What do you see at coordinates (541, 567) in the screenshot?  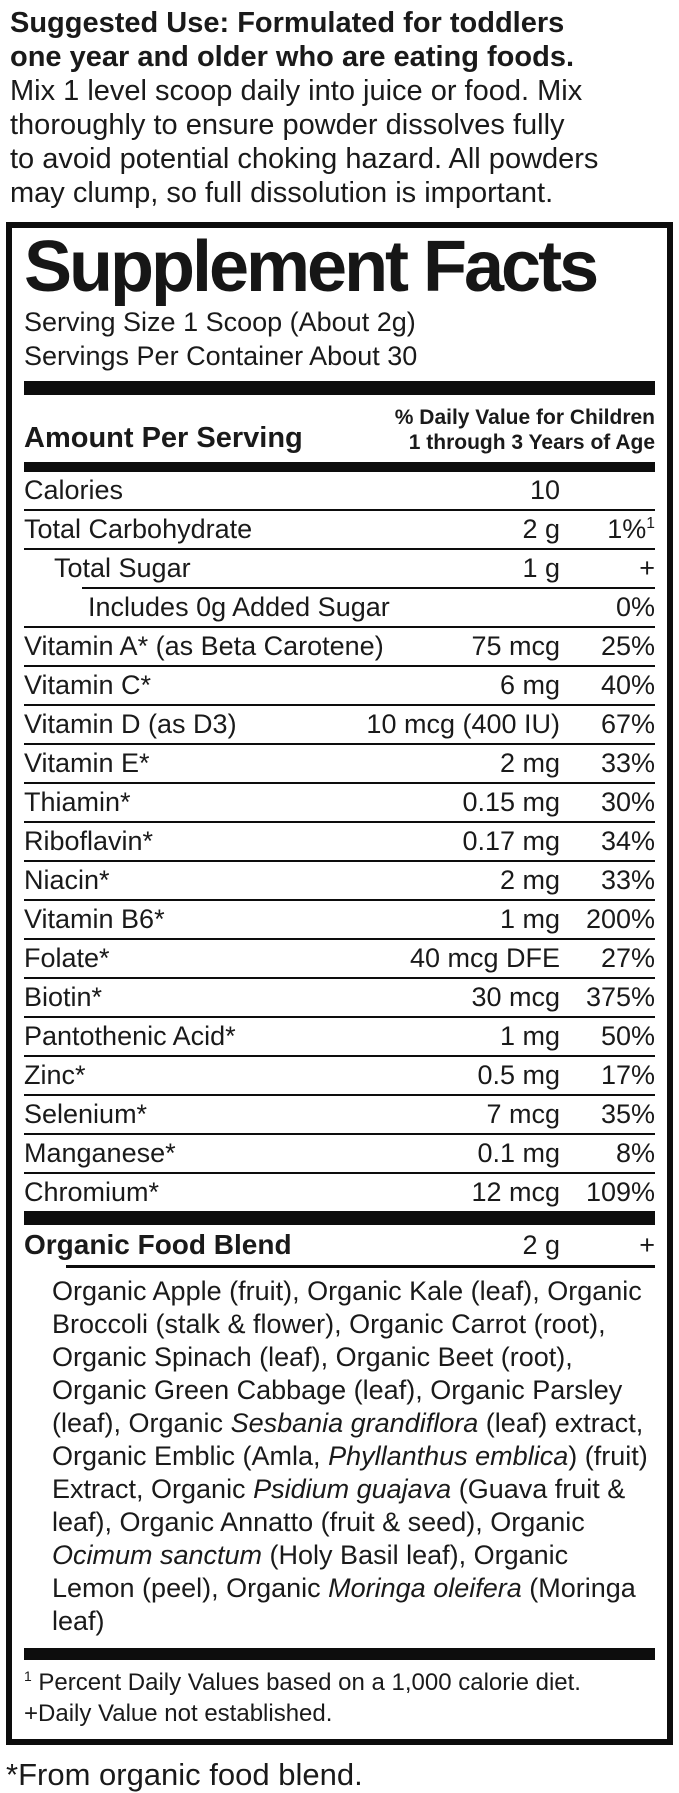 I see `nutrient-amount: 1 g` at bounding box center [541, 567].